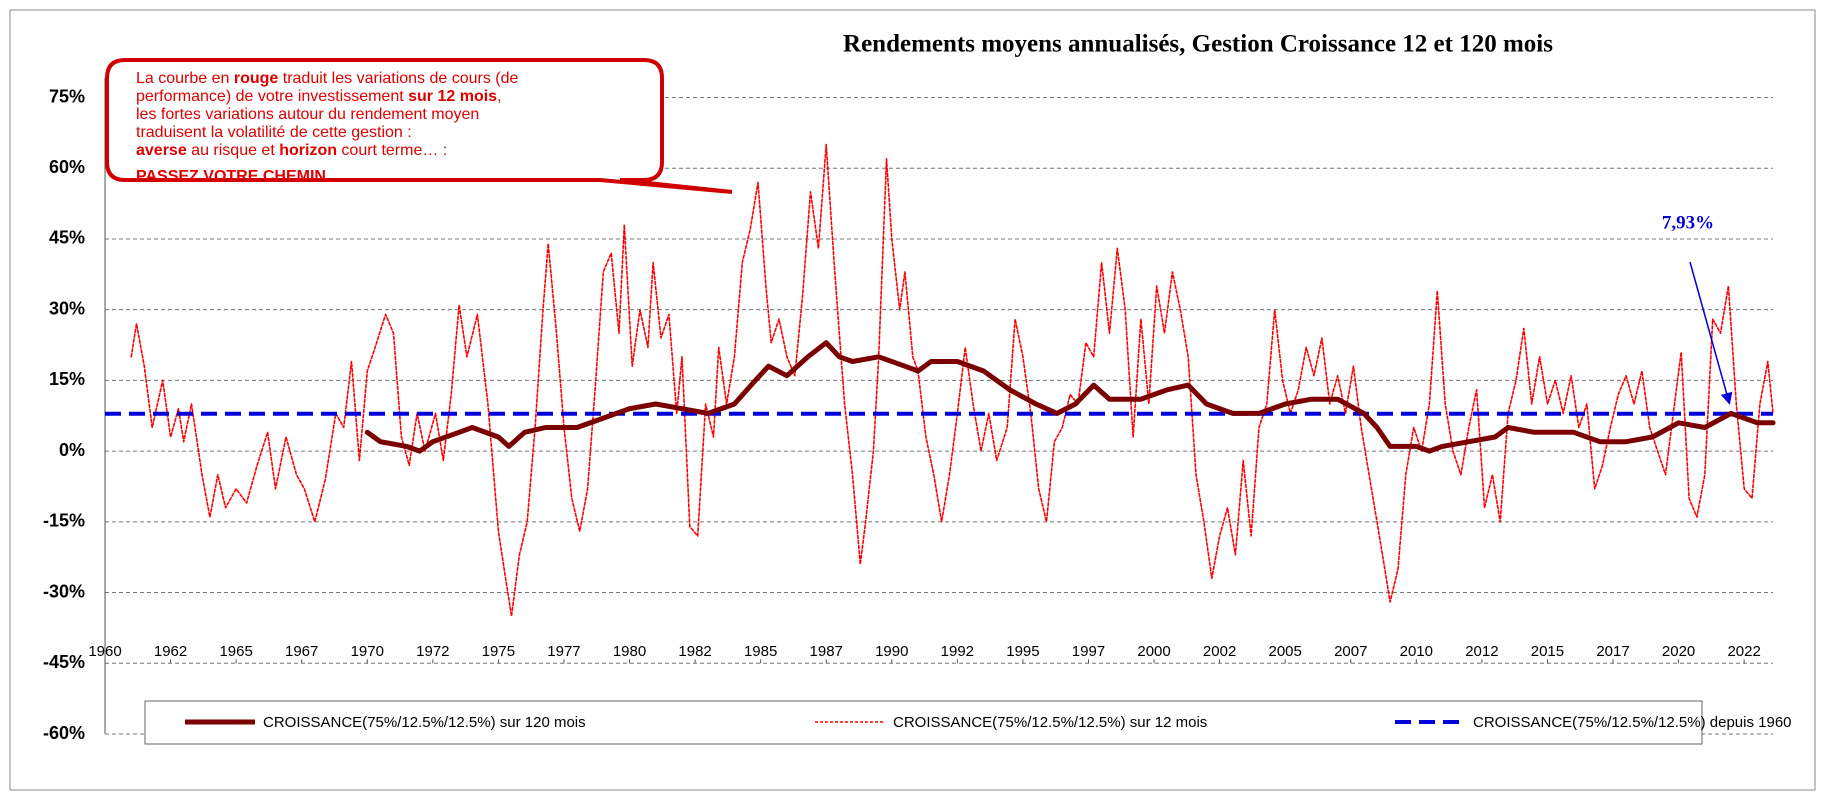 Image resolution: width=1821 pixels, height=793 pixels. I want to click on x-tick-label: 1980, so click(629, 651).